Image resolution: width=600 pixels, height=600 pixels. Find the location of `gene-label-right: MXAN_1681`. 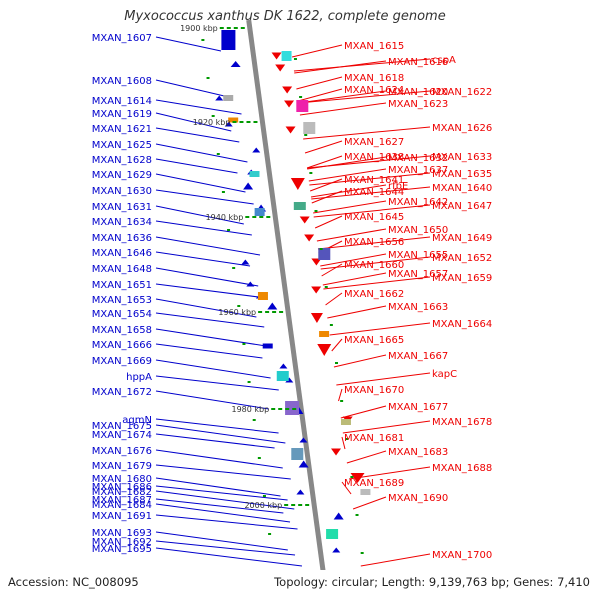

gene-label-right: MXAN_1681 is located at coordinates (374, 438).